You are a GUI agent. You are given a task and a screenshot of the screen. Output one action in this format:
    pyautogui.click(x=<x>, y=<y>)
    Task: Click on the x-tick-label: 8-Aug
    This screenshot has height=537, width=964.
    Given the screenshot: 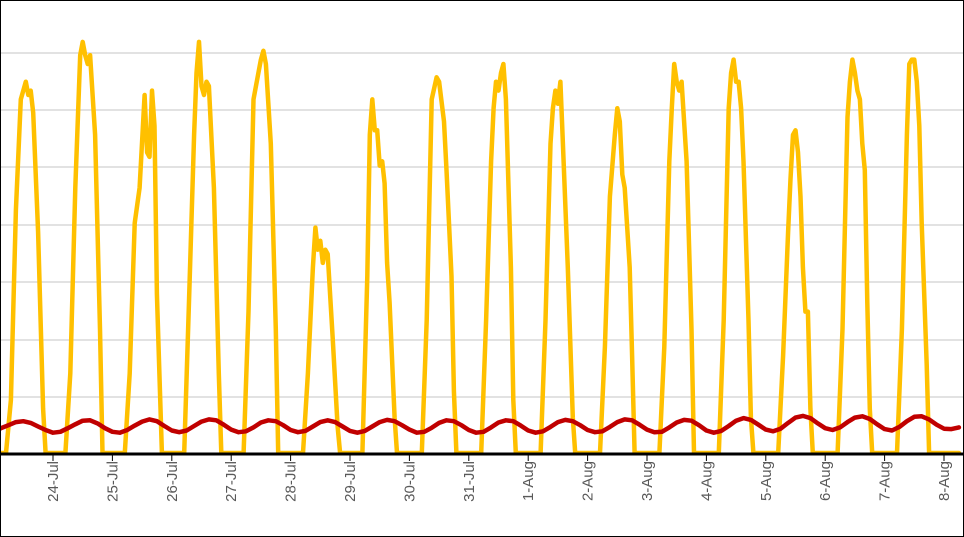 What is the action you would take?
    pyautogui.click(x=944, y=481)
    